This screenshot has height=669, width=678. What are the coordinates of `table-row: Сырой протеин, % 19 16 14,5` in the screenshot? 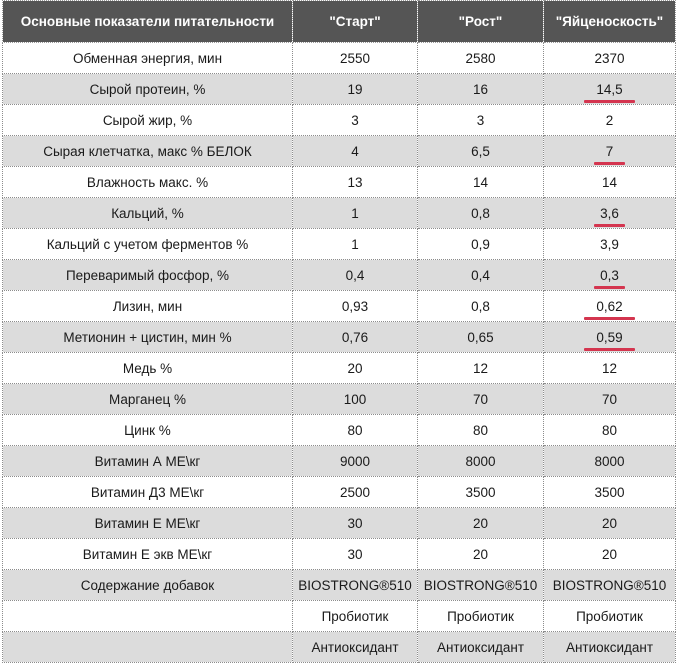 It's located at (339, 89).